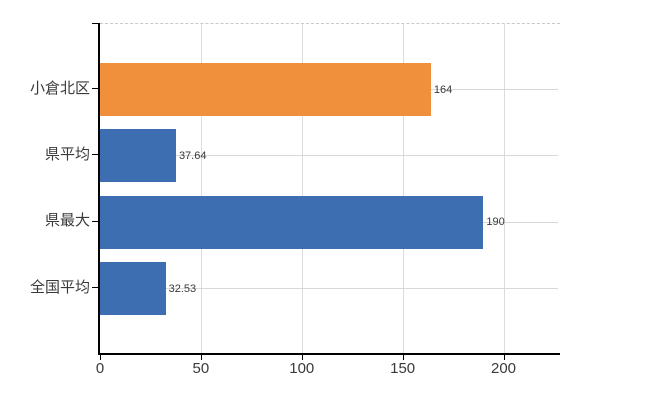 This screenshot has width=650, height=400. I want to click on bar-value-label: 190, so click(495, 222).